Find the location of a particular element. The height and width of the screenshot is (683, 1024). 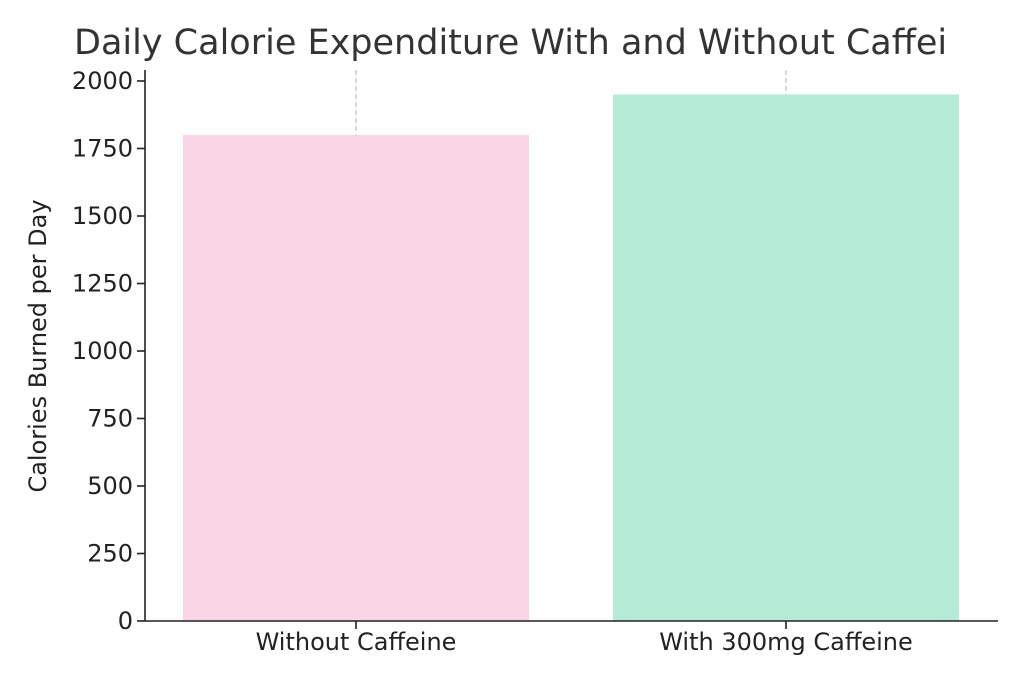

y-tick-label: 1250 is located at coordinates (102, 284).